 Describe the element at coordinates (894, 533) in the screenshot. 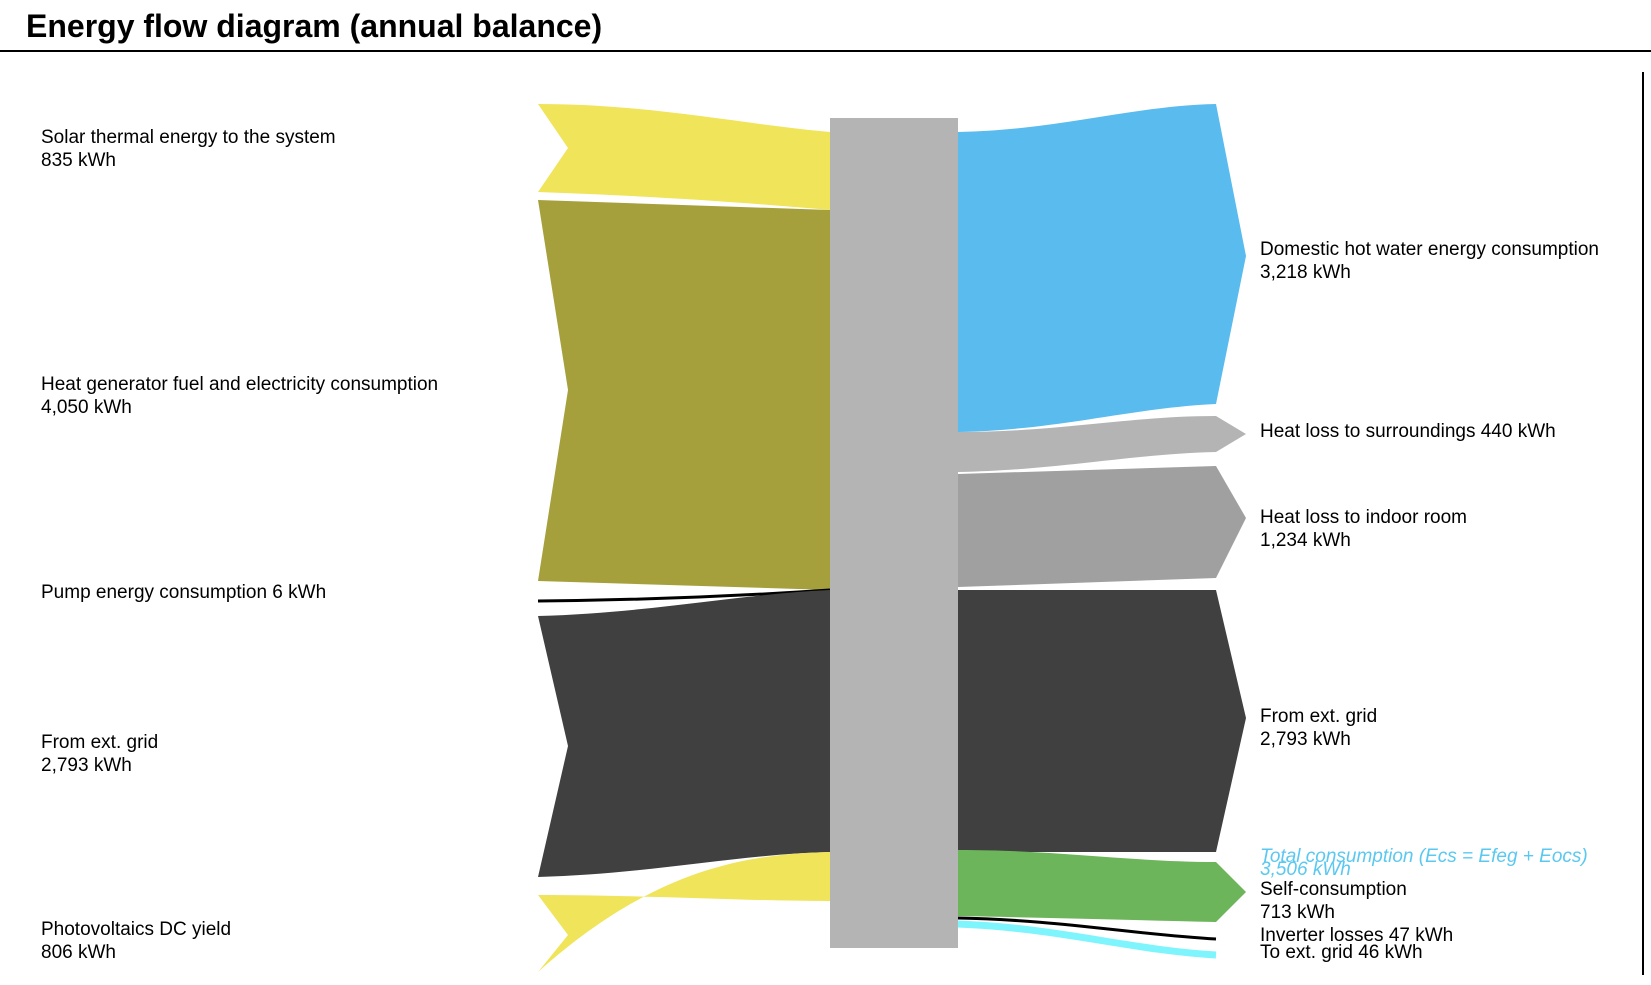

I see `central-hub-bar` at that location.